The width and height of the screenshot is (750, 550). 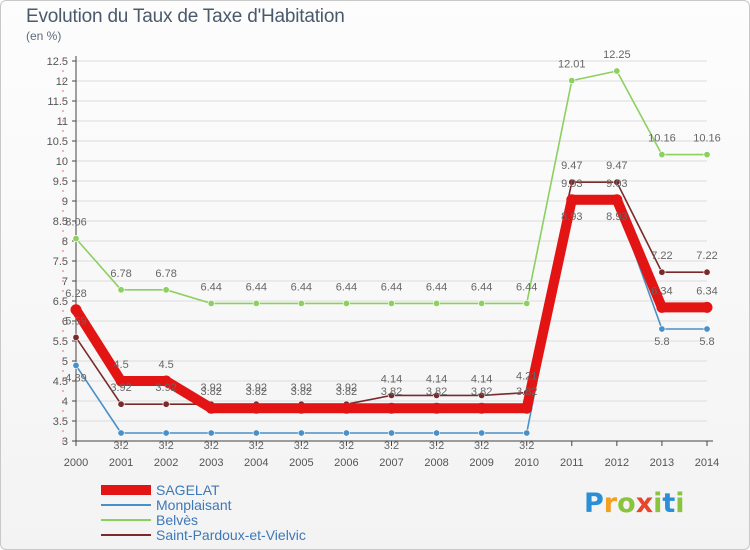 I want to click on logo-letter: t, so click(x=669, y=503).